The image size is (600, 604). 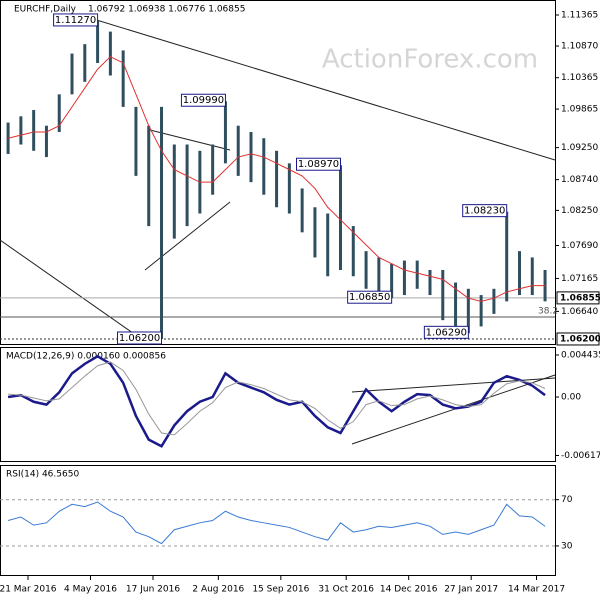 What do you see at coordinates (42, 475) in the screenshot?
I see `rsi-title: RSI(14) 46.5650` at bounding box center [42, 475].